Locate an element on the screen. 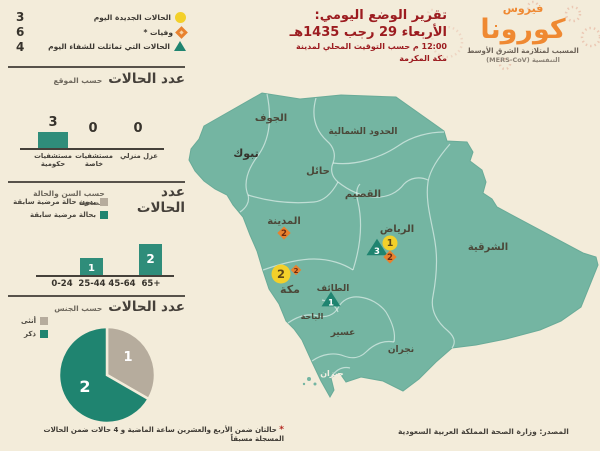  deaths-diamond-icon is located at coordinates (181, 32).